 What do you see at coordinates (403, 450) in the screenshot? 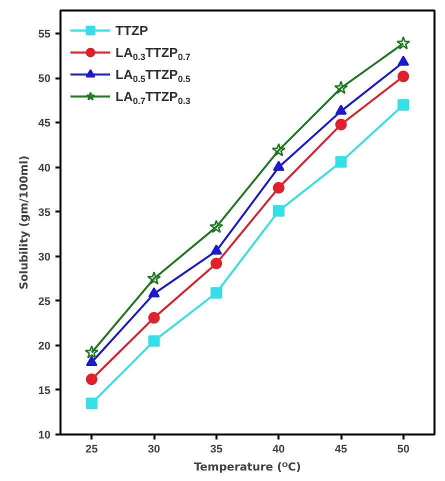
I see `x-tick-label: 50` at bounding box center [403, 450].